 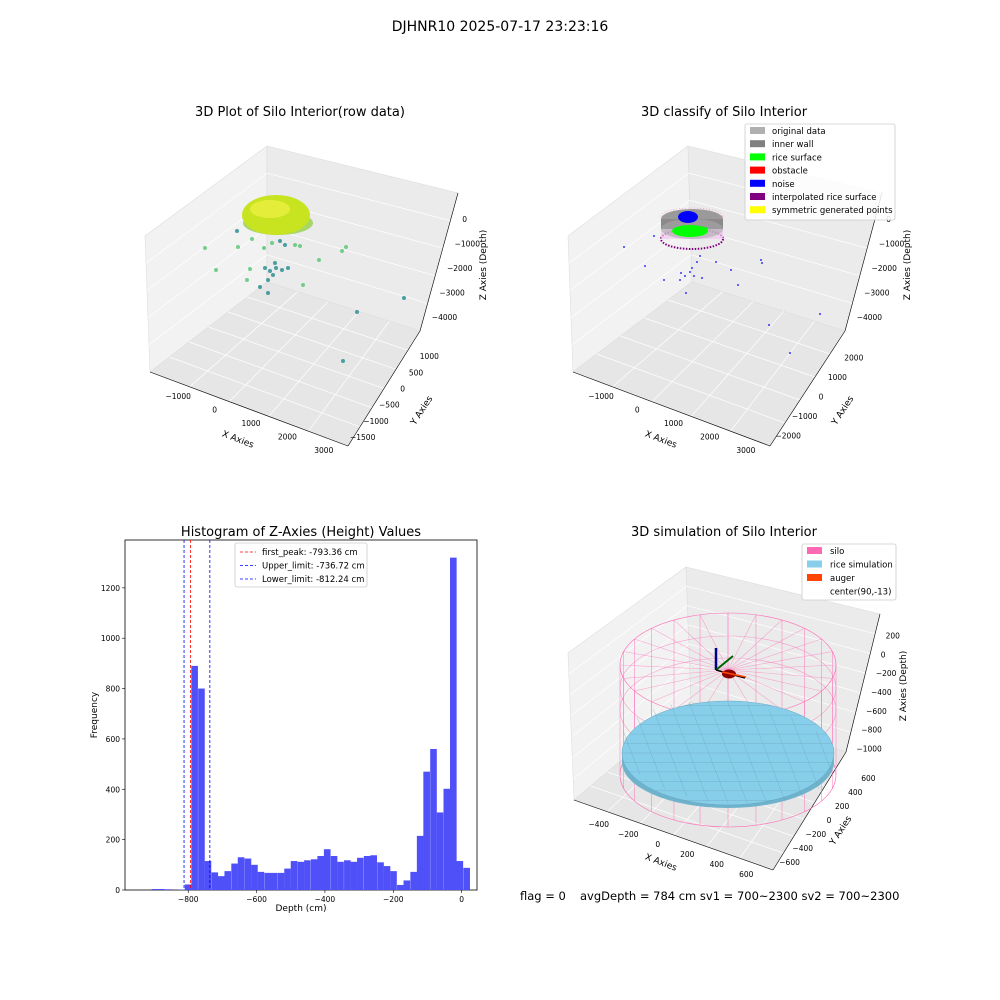 I want to click on z-tick-label: −3000, so click(x=877, y=292).